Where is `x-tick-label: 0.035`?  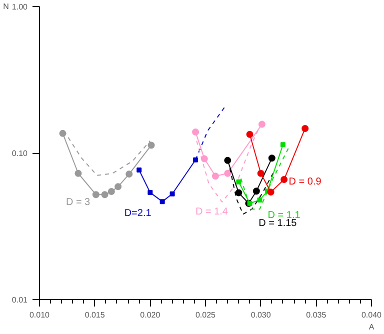
x-tick-label: 0.035 is located at coordinates (316, 315).